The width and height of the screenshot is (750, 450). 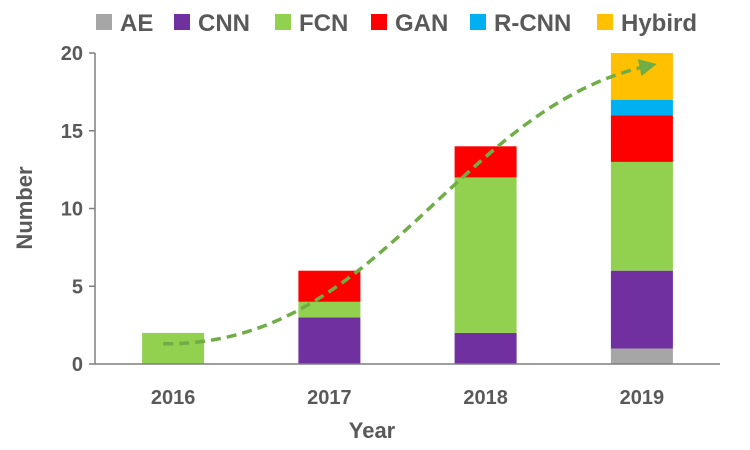 I want to click on x-tick-label-2019: 2019, so click(x=642, y=398).